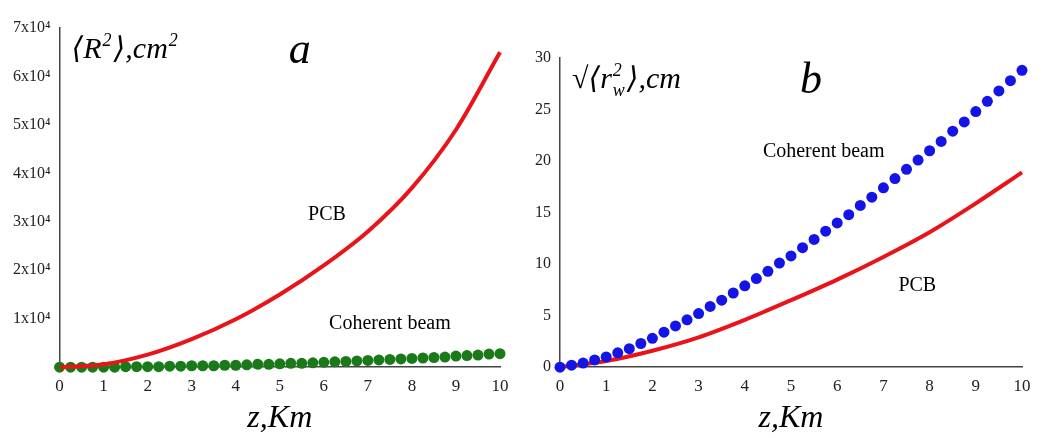  What do you see at coordinates (543, 108) in the screenshot?
I see `y-tick-label: 25` at bounding box center [543, 108].